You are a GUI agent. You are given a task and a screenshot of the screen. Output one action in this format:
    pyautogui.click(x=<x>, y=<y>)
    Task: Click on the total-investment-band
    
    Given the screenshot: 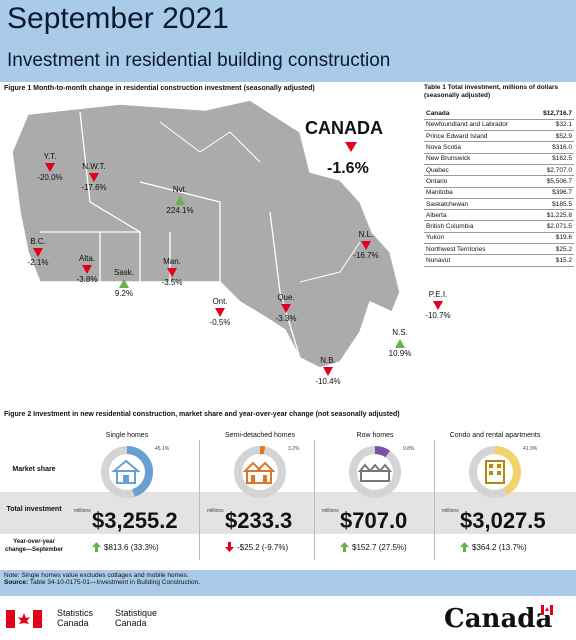 What is the action you would take?
    pyautogui.click(x=288, y=513)
    